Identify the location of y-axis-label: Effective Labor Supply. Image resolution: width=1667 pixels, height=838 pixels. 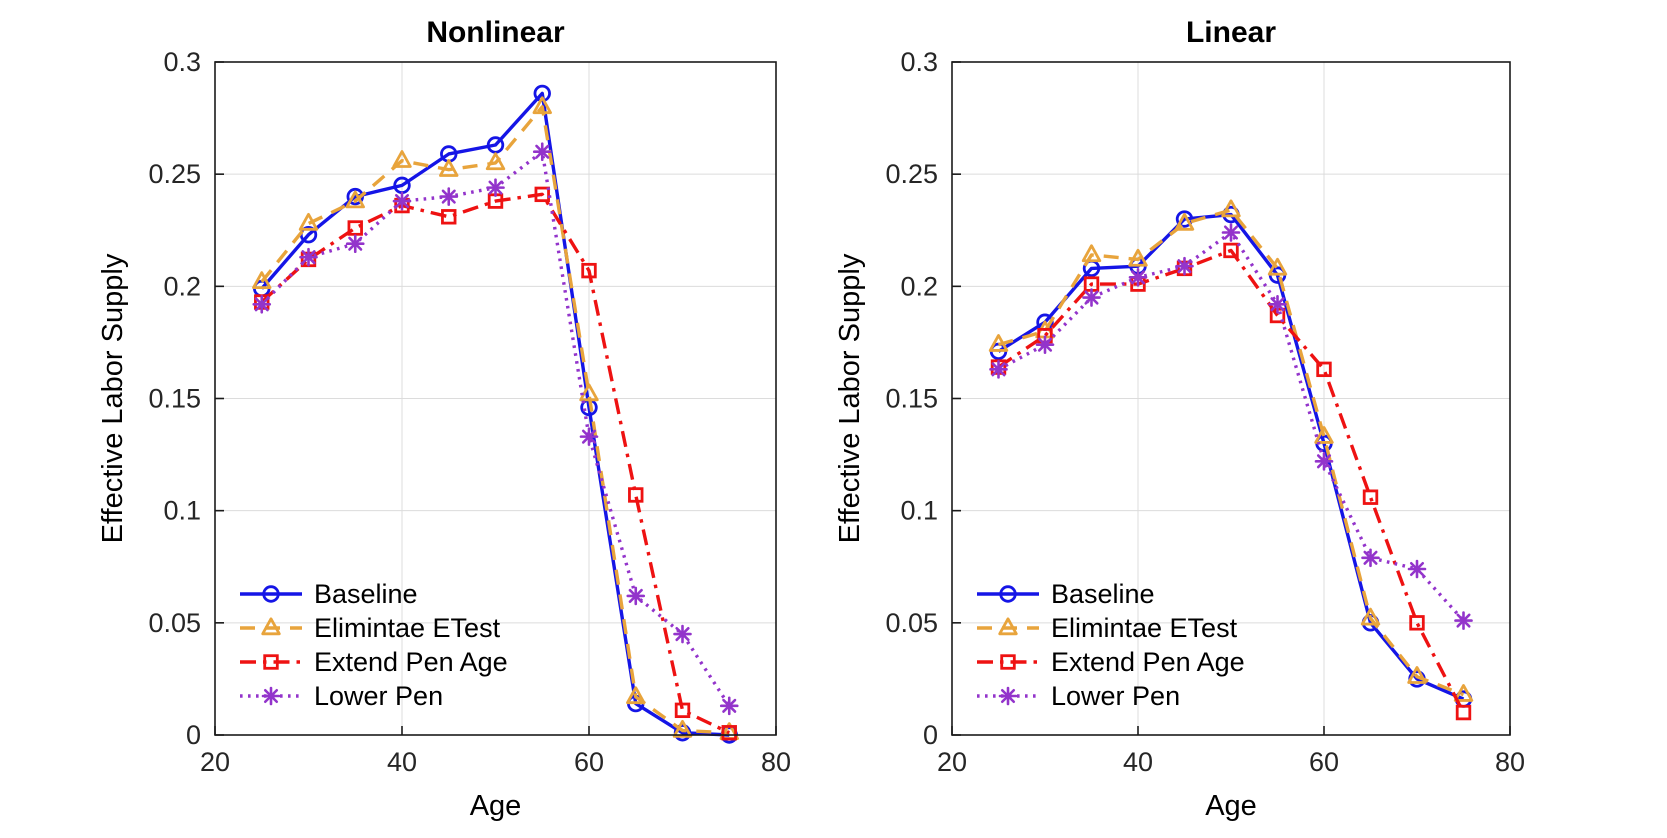
(113, 398).